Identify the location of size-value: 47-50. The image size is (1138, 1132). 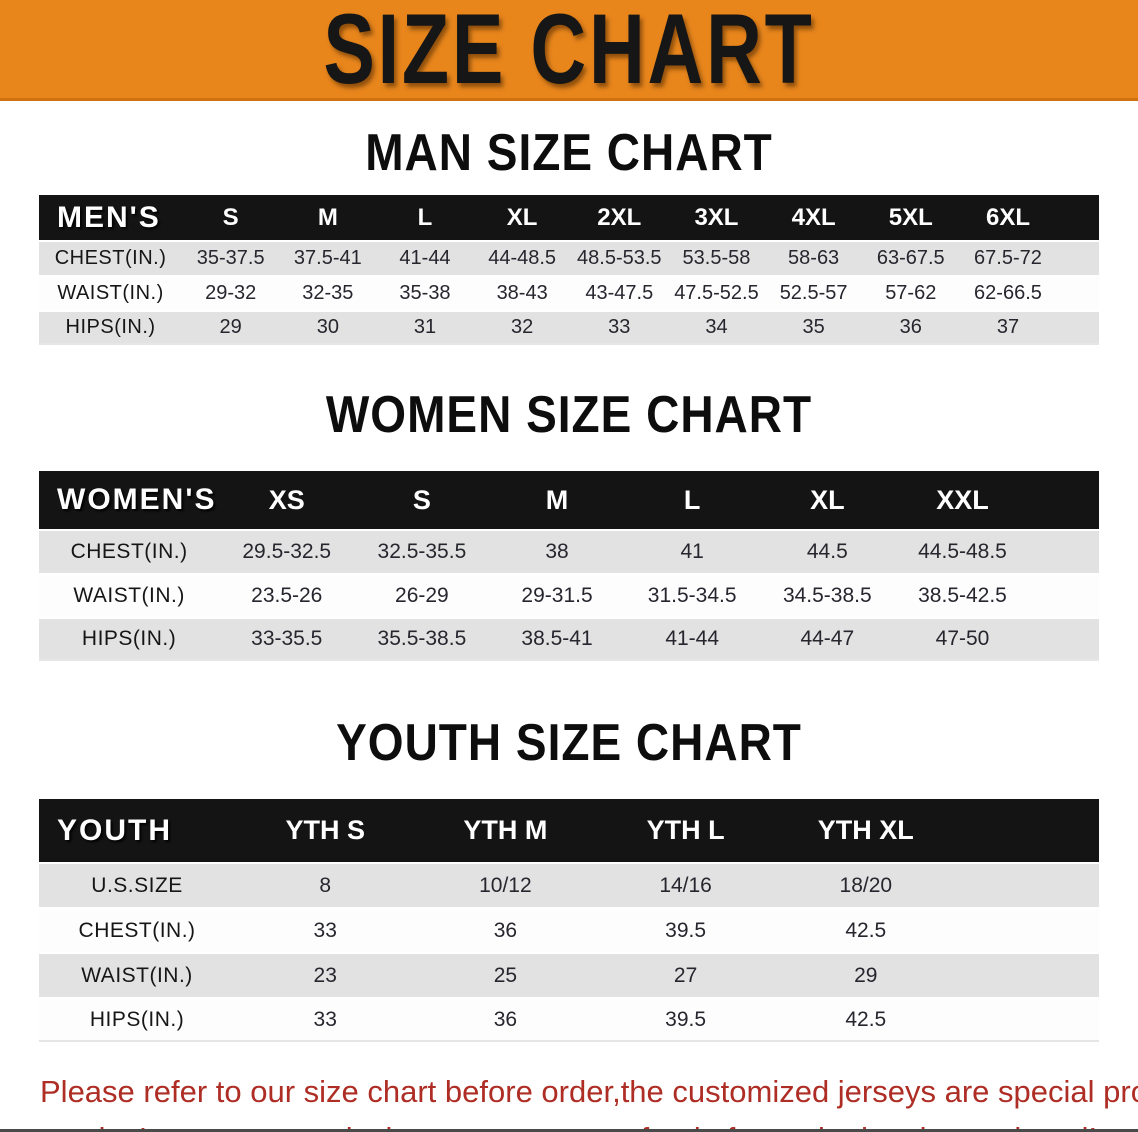
(962, 640).